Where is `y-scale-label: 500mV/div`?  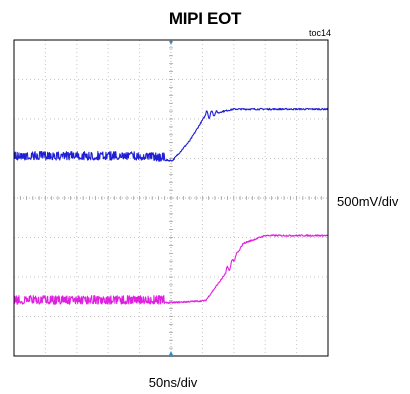
y-scale-label: 500mV/div is located at coordinates (368, 201).